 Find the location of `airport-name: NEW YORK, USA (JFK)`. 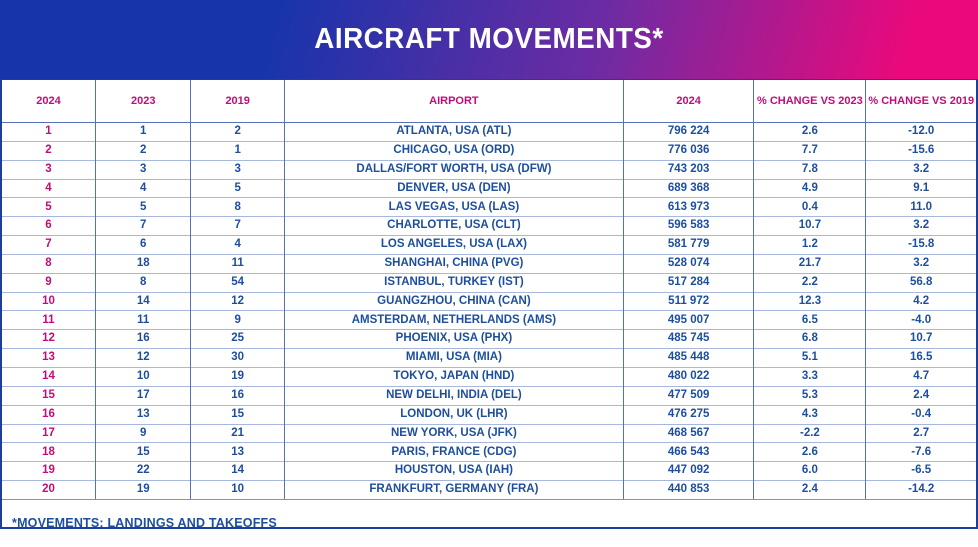

airport-name: NEW YORK, USA (JFK) is located at coordinates (454, 433).